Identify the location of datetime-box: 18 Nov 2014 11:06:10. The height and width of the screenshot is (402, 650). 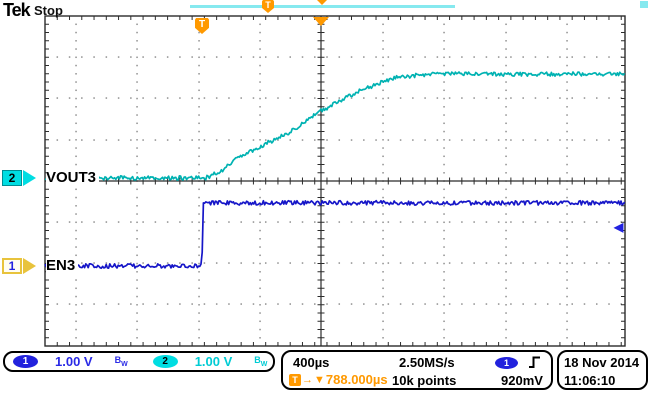
(602, 370).